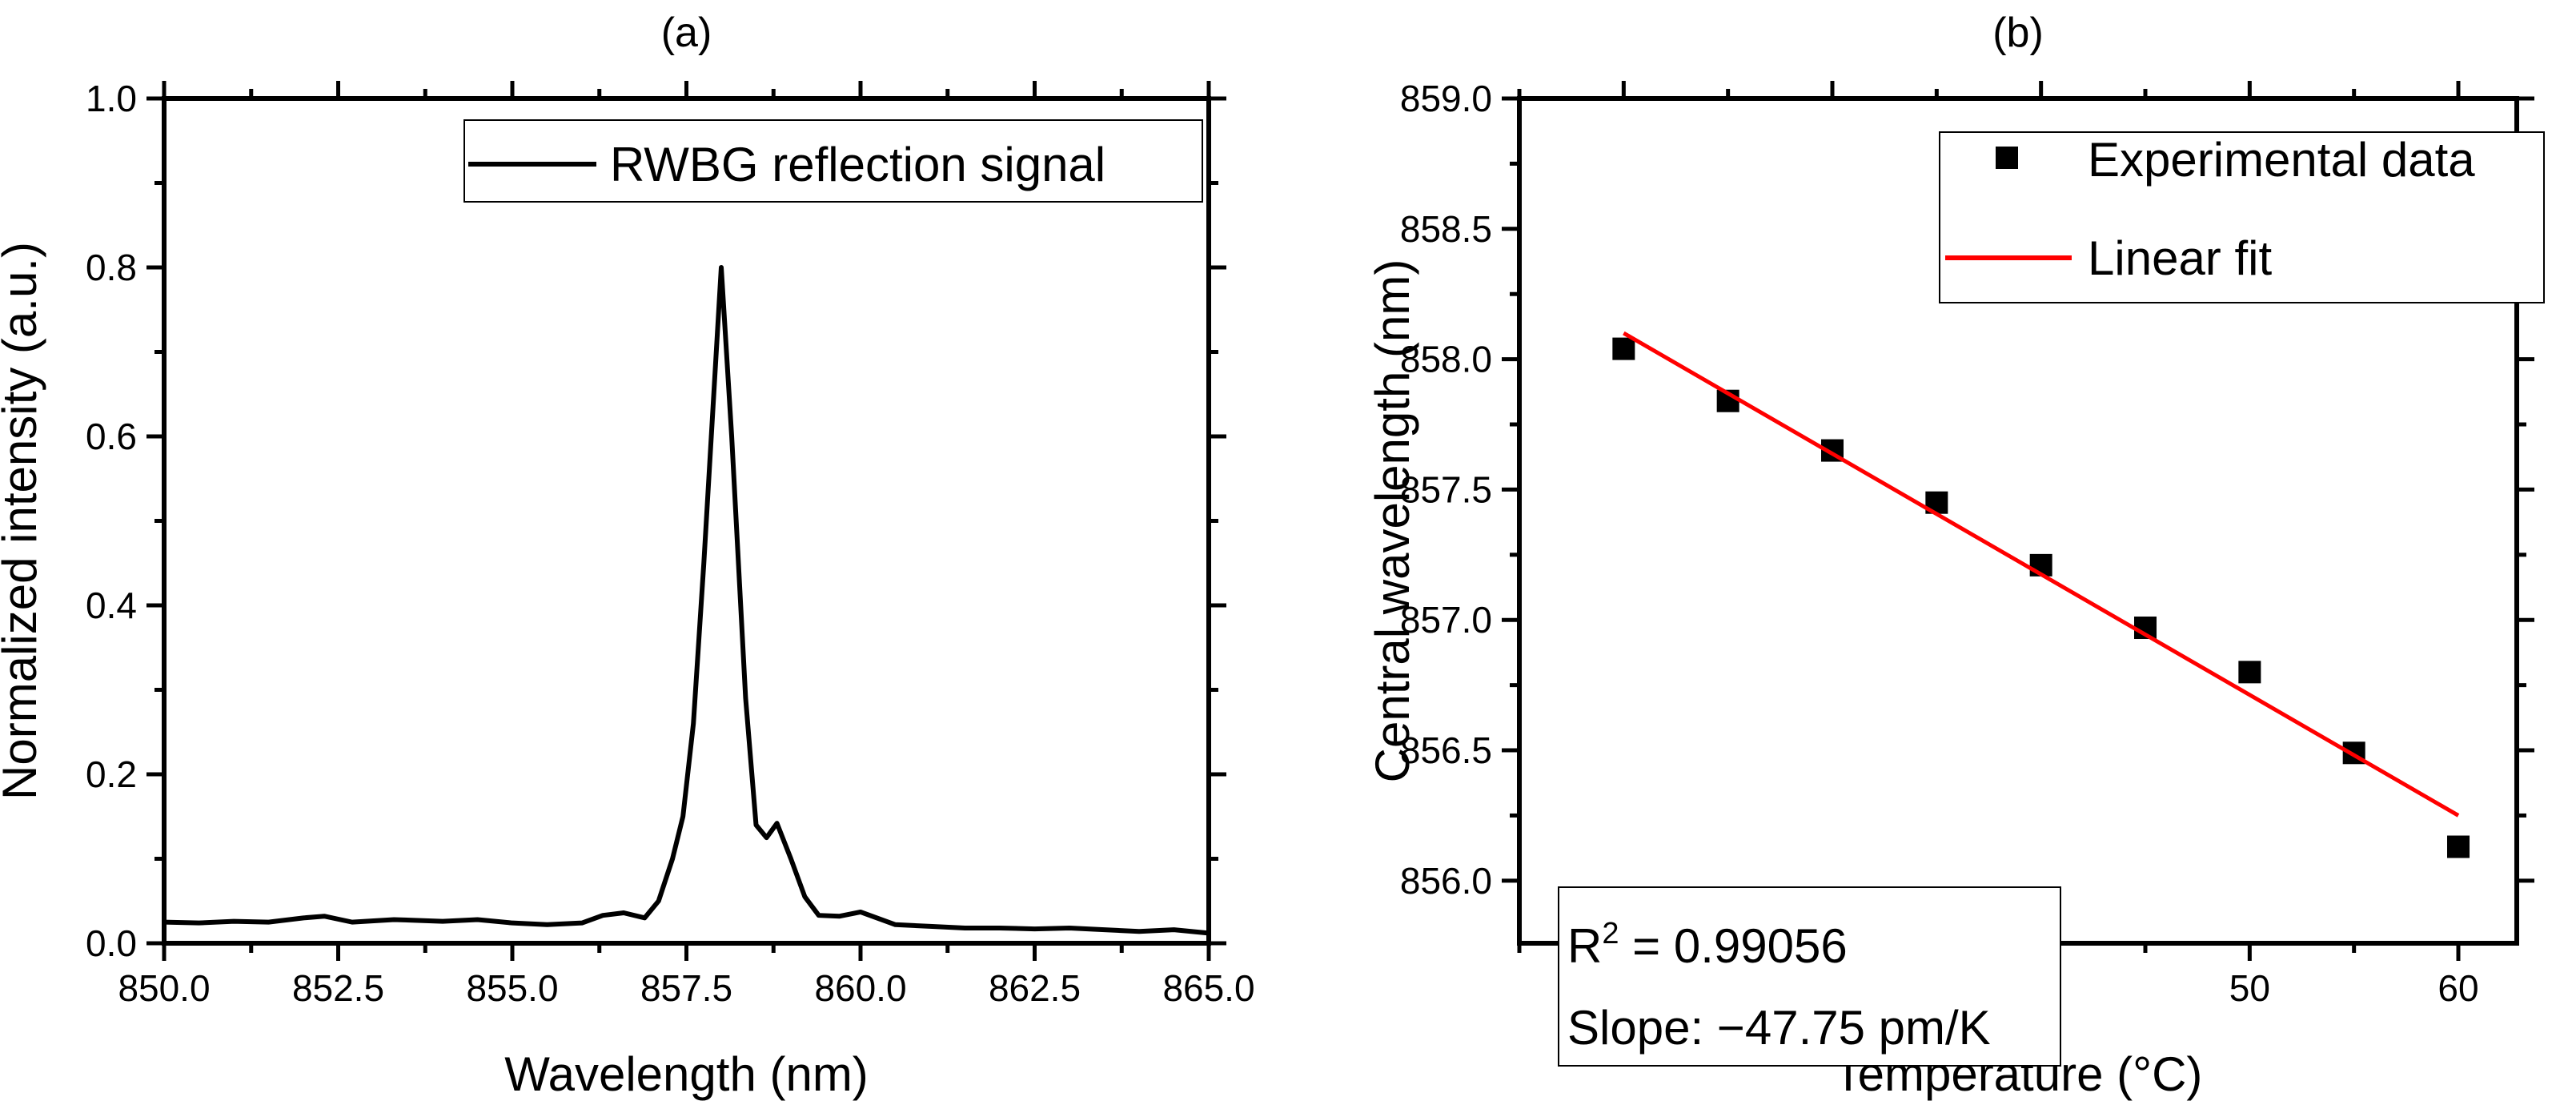 The height and width of the screenshot is (1113, 2576). Describe the element at coordinates (2018, 33) in the screenshot. I see `chart-title: (b)` at that location.